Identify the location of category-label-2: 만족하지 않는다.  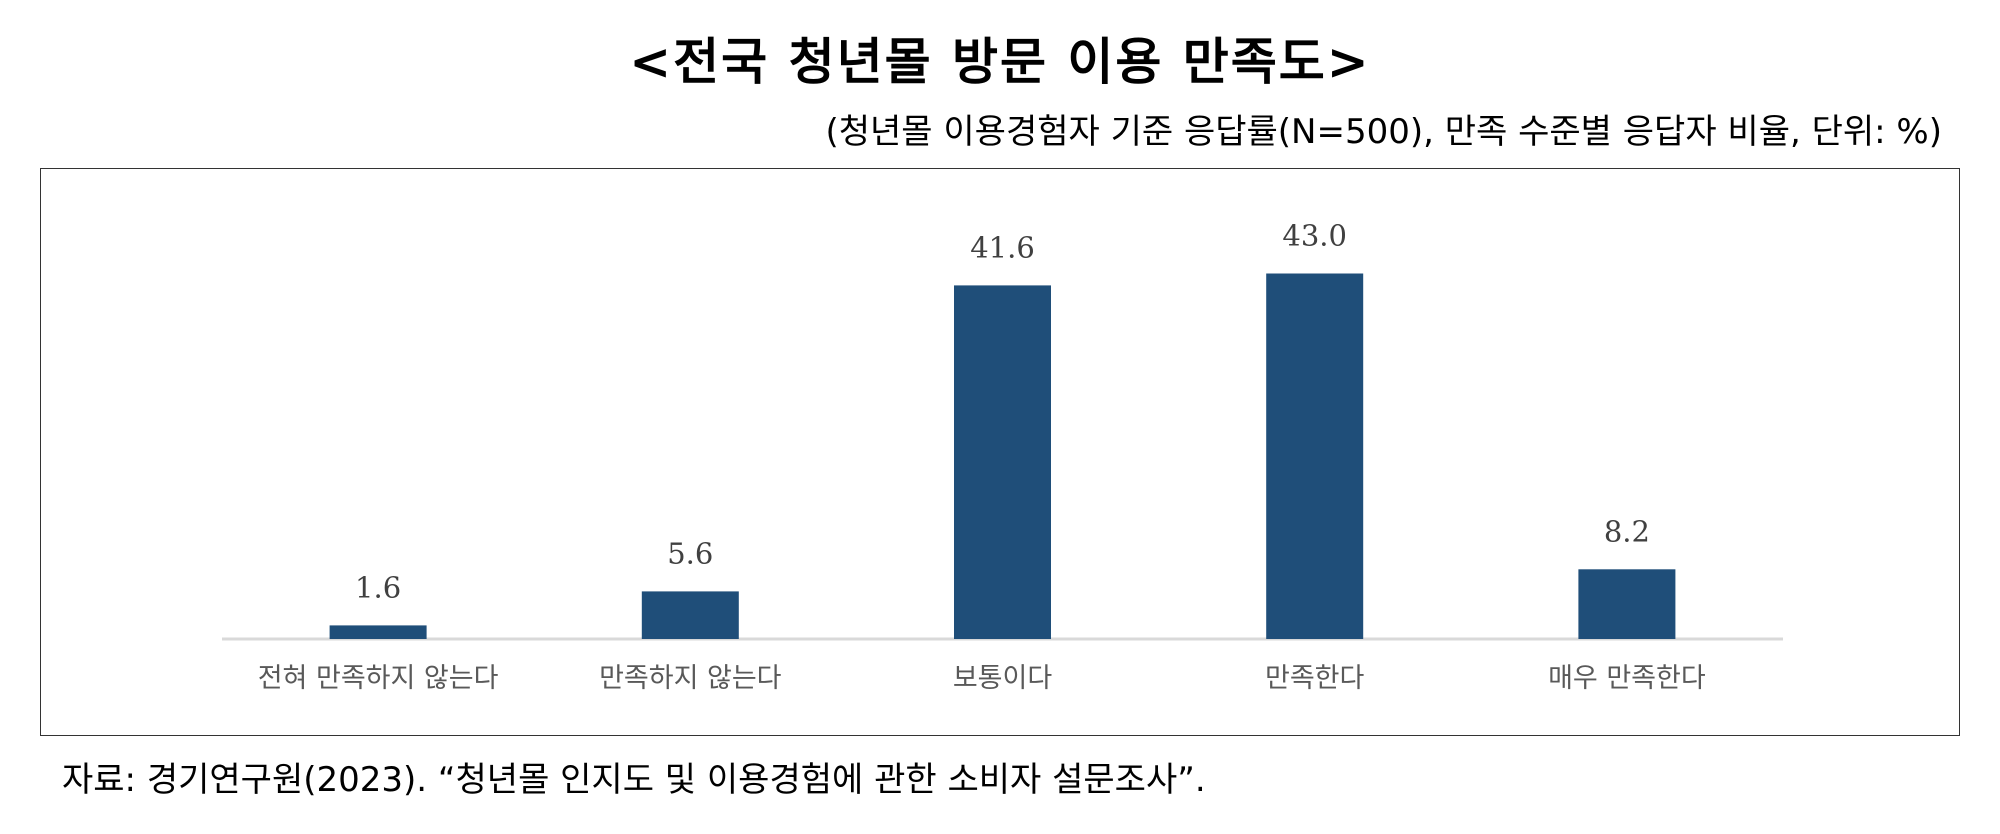
(690, 678).